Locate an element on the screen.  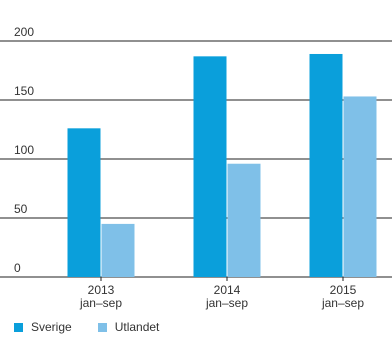
legend-item-sverige: Sverige is located at coordinates (43, 327).